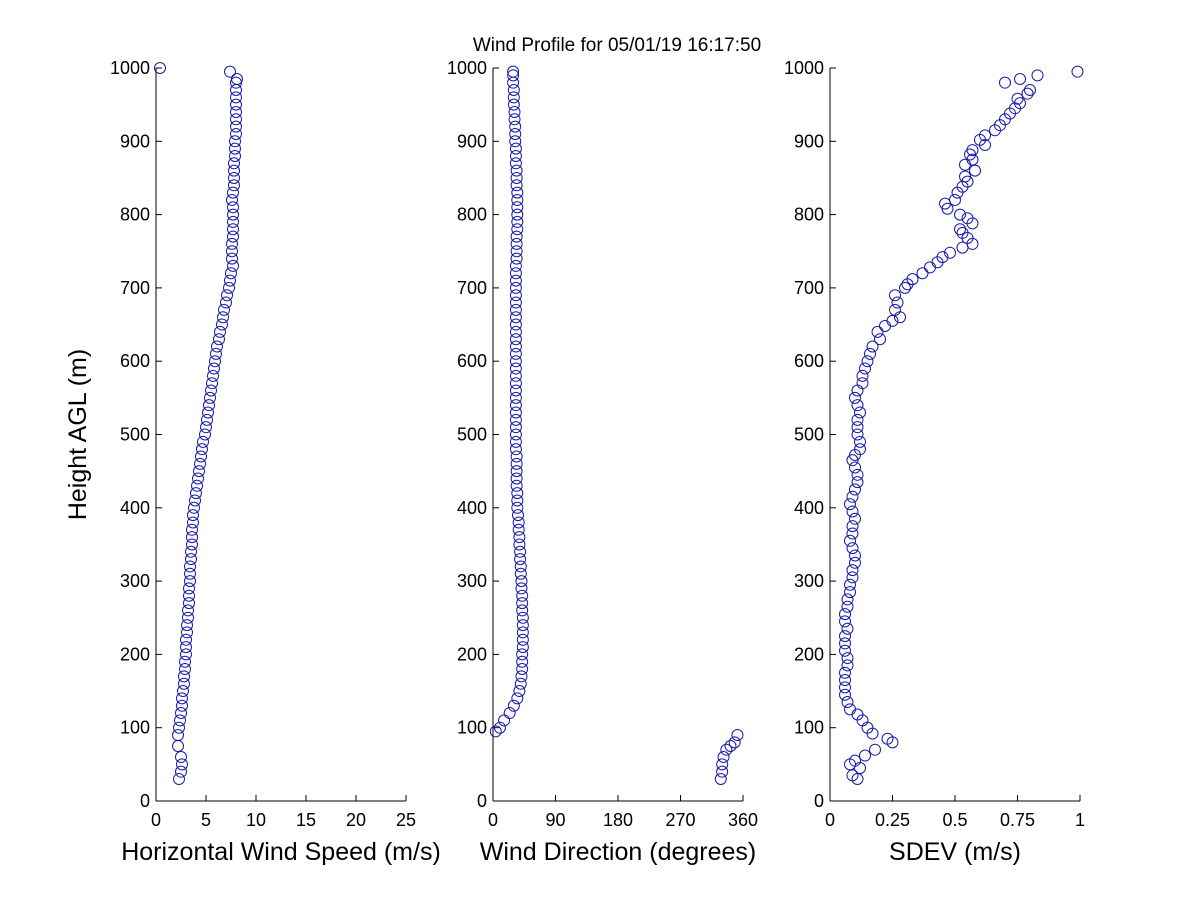 This screenshot has height=900, width=1200. Describe the element at coordinates (617, 45) in the screenshot. I see `figure-title: Wind Profile for 05/01/19 16:17:50` at that location.